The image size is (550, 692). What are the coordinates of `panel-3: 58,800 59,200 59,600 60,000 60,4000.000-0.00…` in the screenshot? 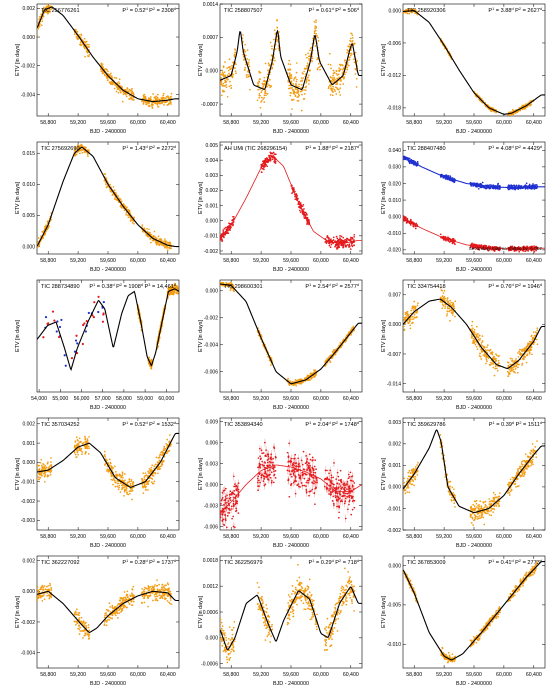 It's located at (463, 69).